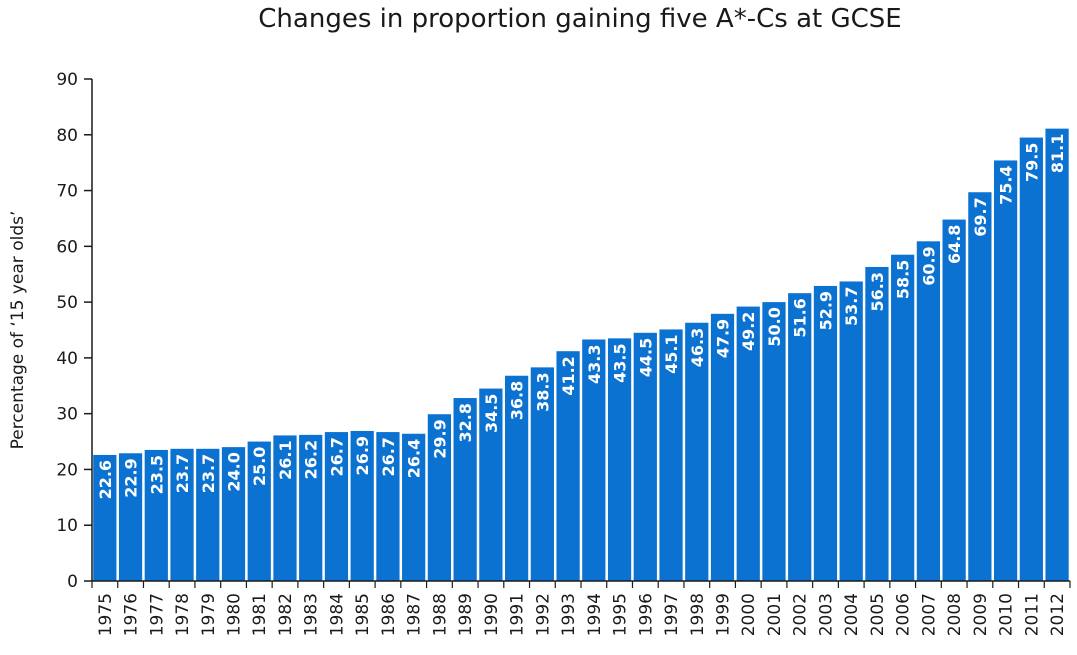 Image resolution: width=1077 pixels, height=655 pixels. What do you see at coordinates (645, 357) in the screenshot?
I see `bar-value-label: 44.5` at bounding box center [645, 357].